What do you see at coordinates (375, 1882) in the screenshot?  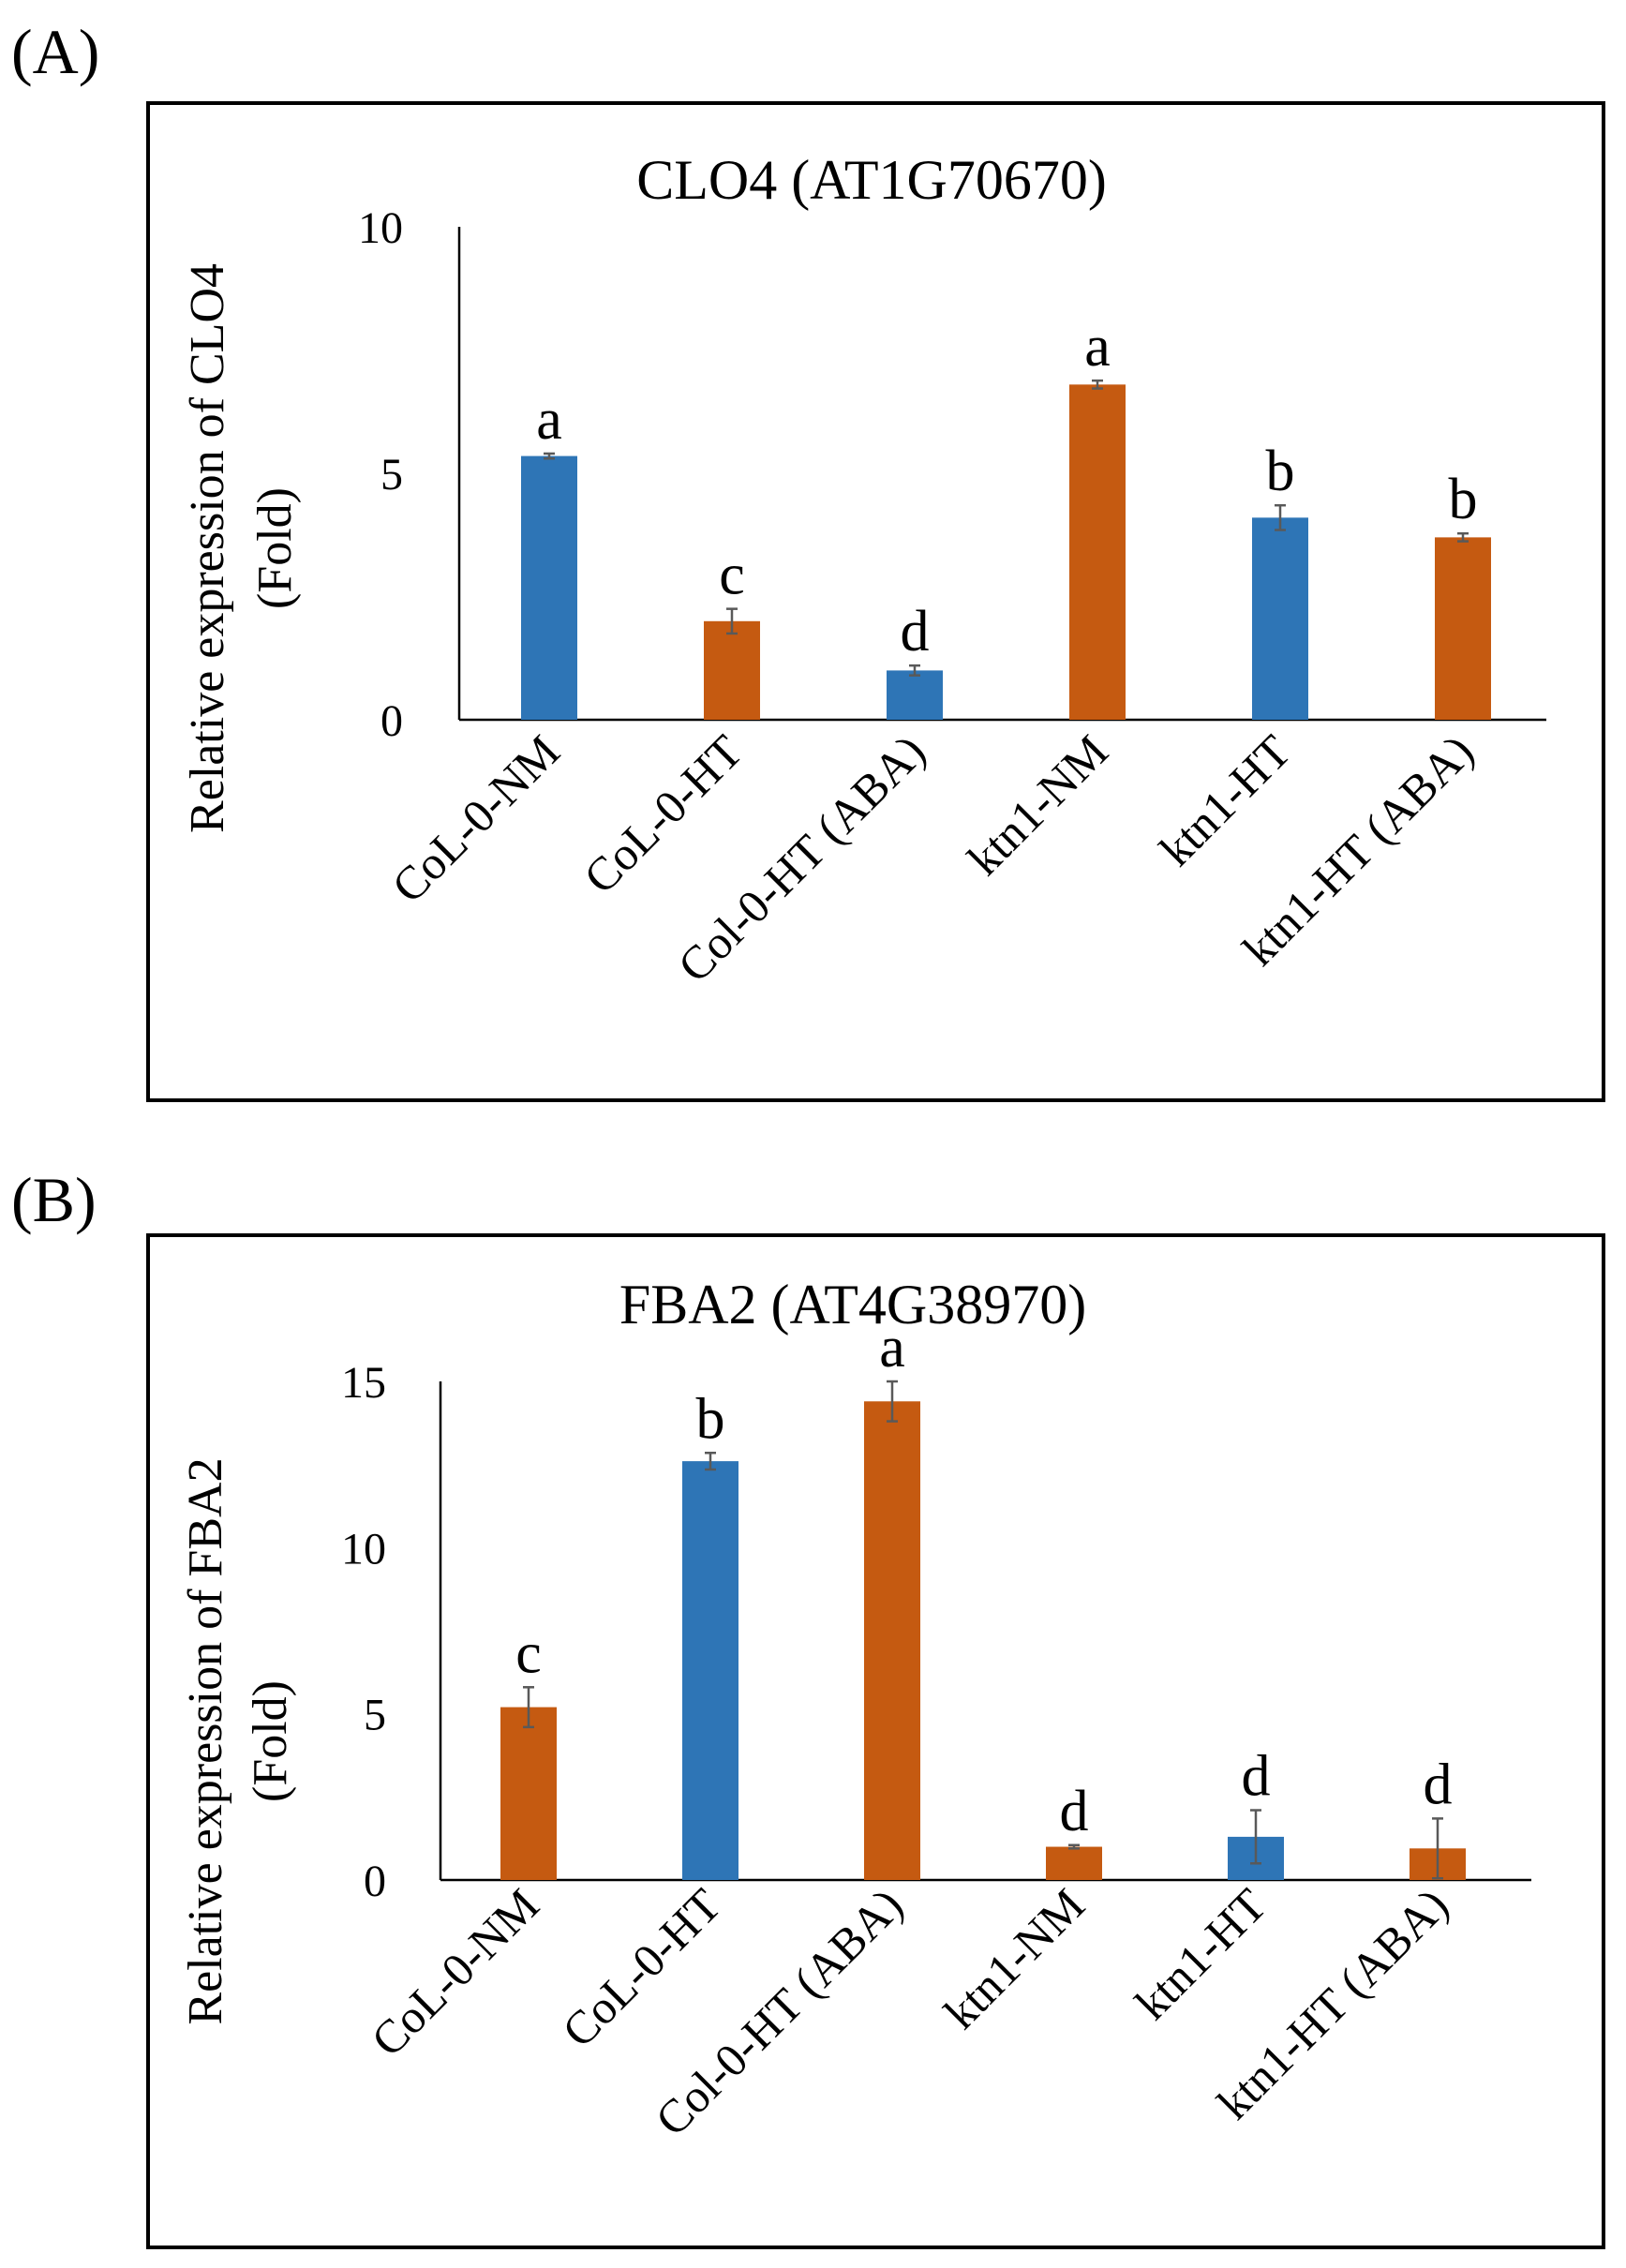 I see `panel-b-ytick-label: 0` at bounding box center [375, 1882].